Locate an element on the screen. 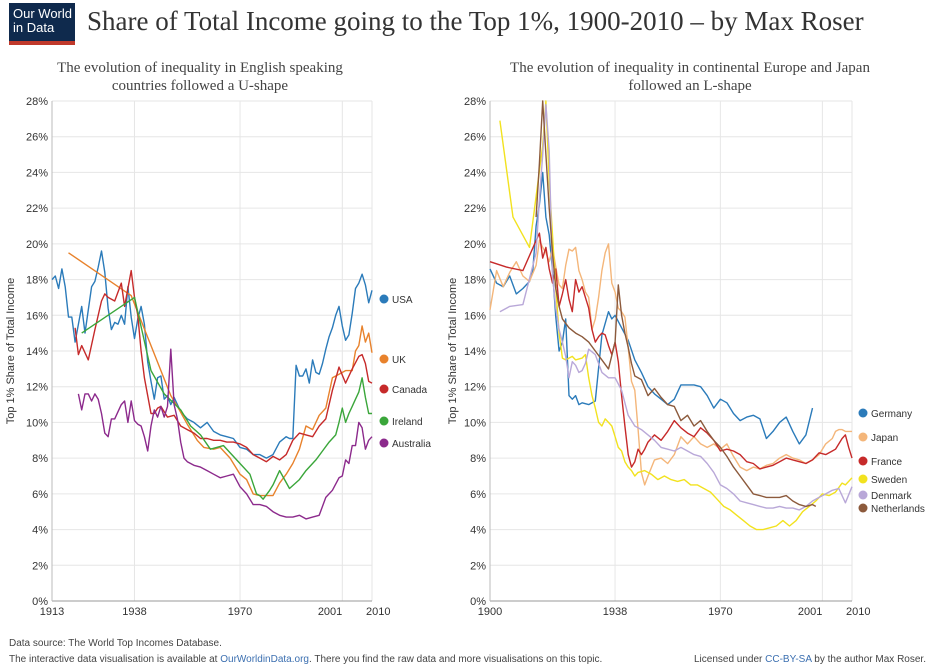  footer-license-post: by the author Max Roser. is located at coordinates (868, 659).